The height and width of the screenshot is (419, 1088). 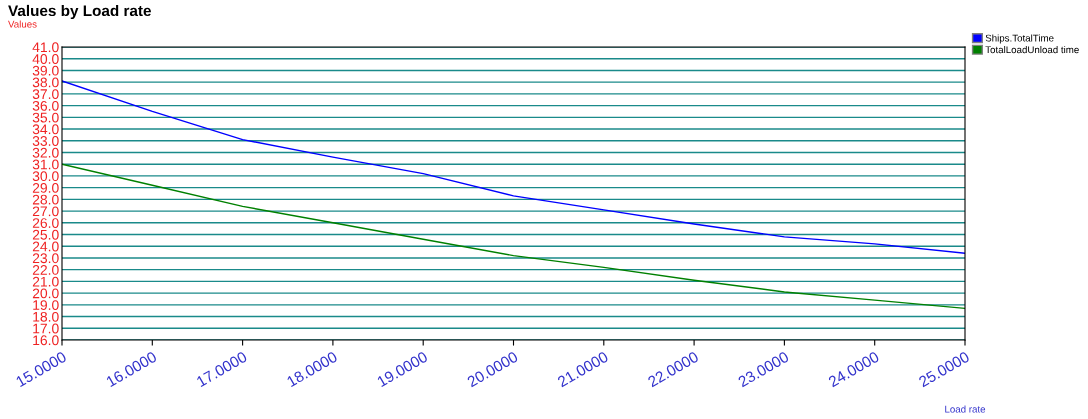 What do you see at coordinates (45, 211) in the screenshot?
I see `y-tick-label: 27.0` at bounding box center [45, 211].